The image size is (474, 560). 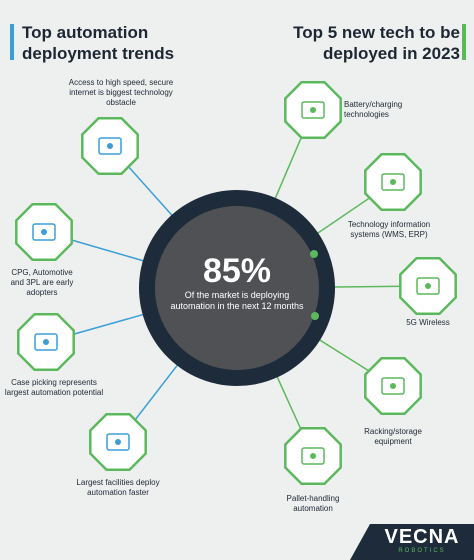 What do you see at coordinates (373, 109) in the screenshot?
I see `tech-label: Battery/charging technologies` at bounding box center [373, 109].